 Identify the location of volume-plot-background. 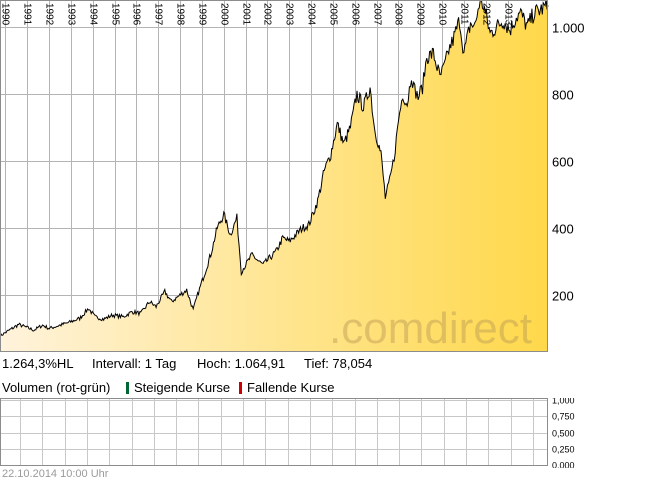
(274, 432).